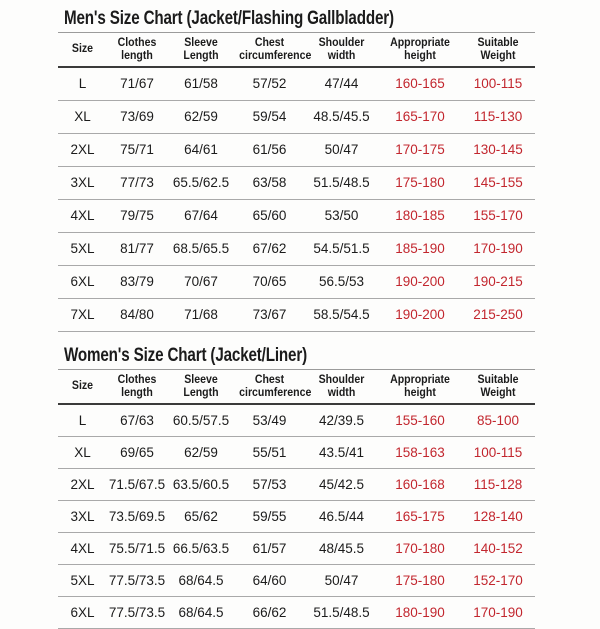  I want to click on value-cell: 67/64, so click(201, 216).